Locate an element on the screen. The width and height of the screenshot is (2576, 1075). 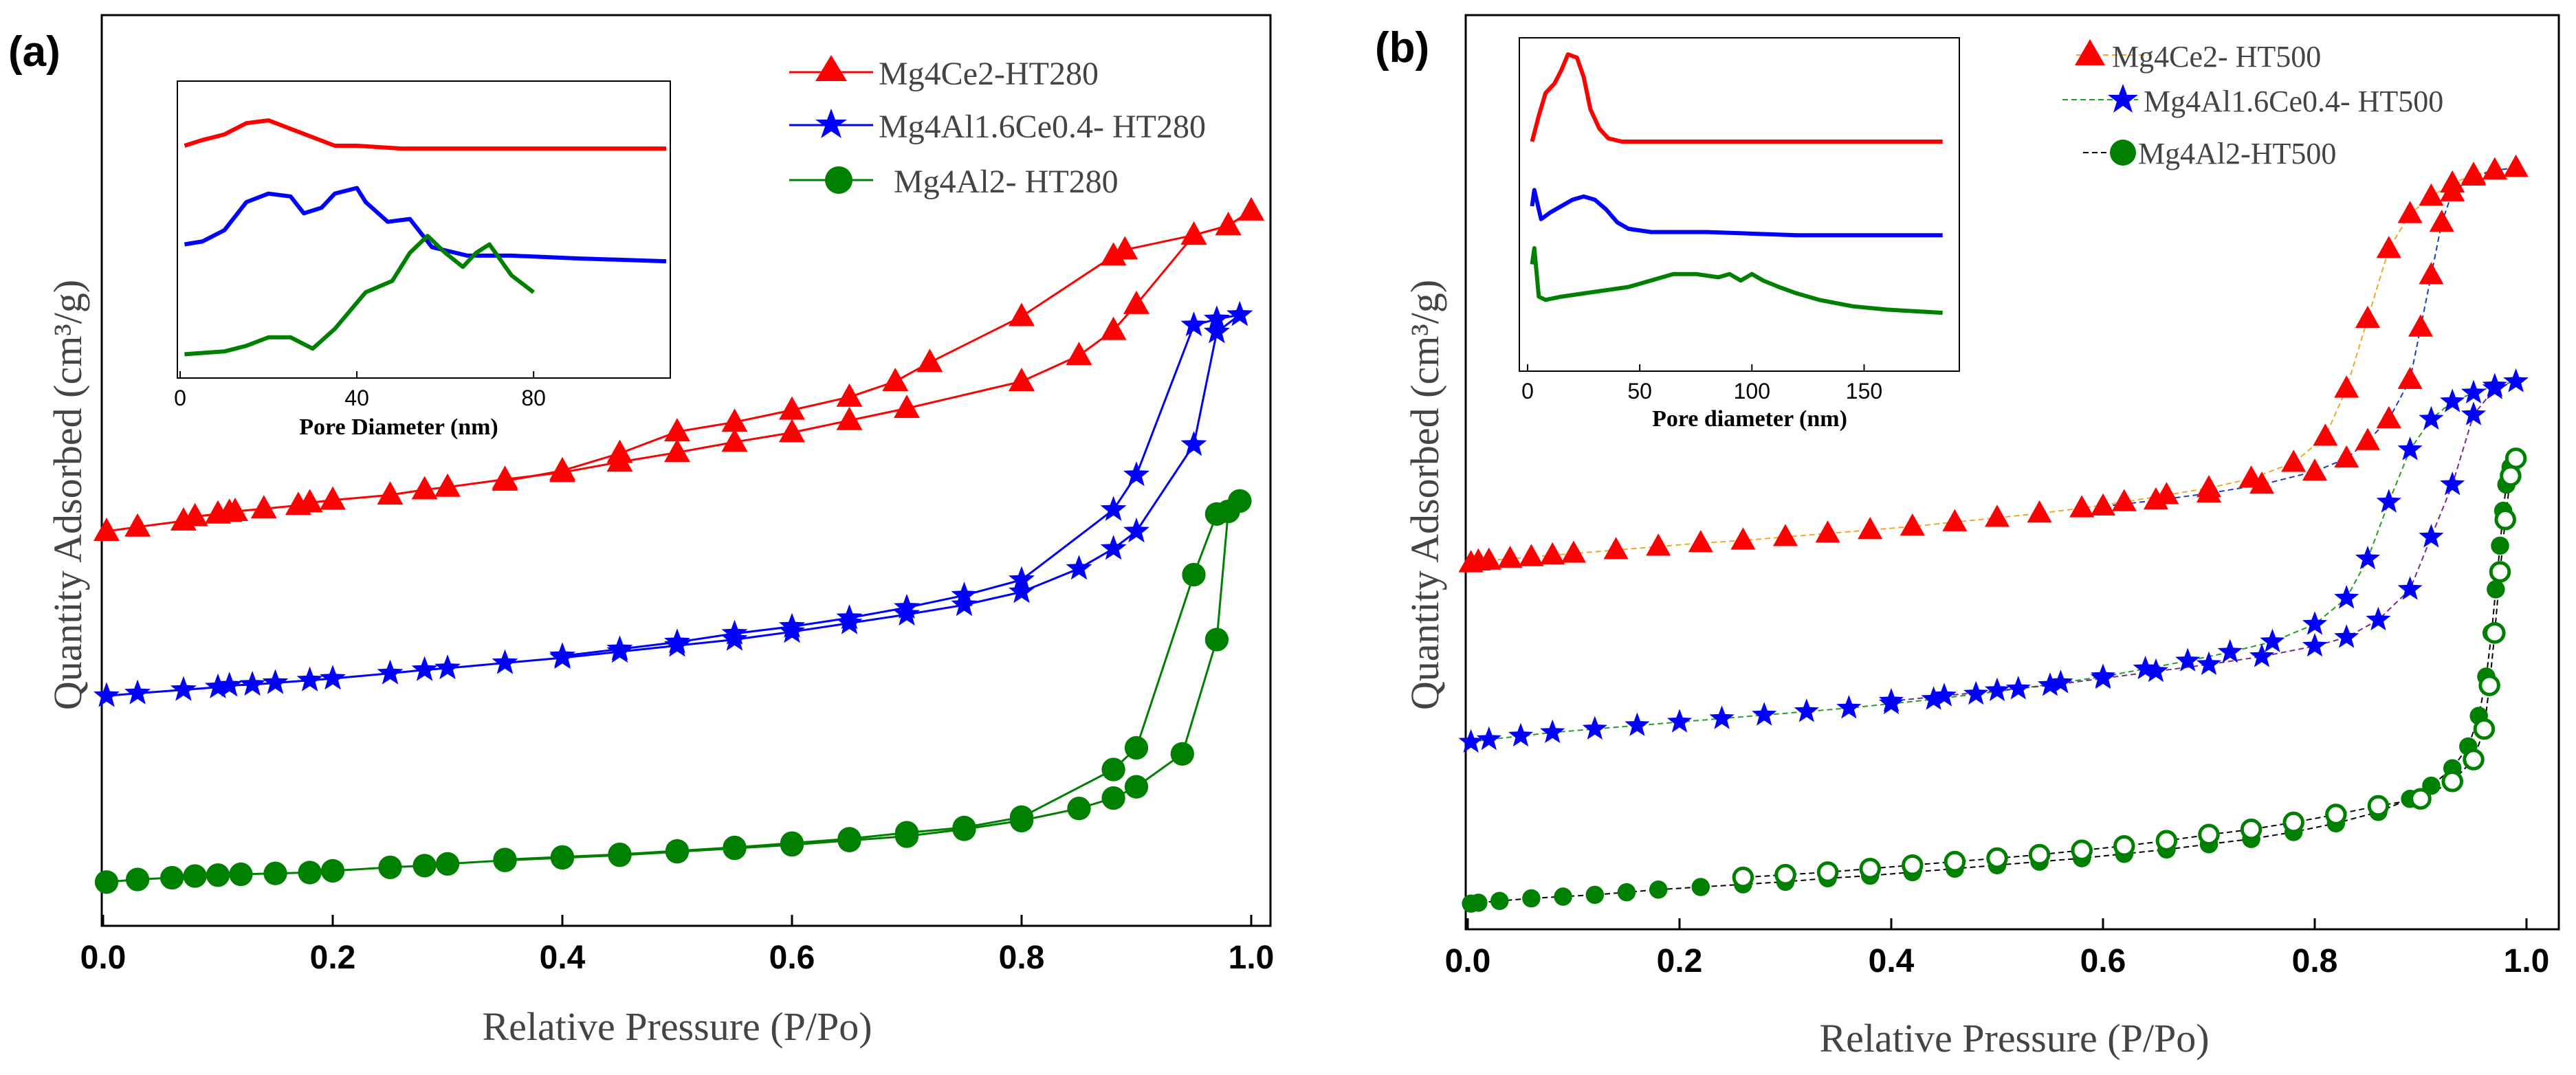
legend-item-mg4ce2-ht500: Mg4Ce2- HT500 is located at coordinates (2198, 56).